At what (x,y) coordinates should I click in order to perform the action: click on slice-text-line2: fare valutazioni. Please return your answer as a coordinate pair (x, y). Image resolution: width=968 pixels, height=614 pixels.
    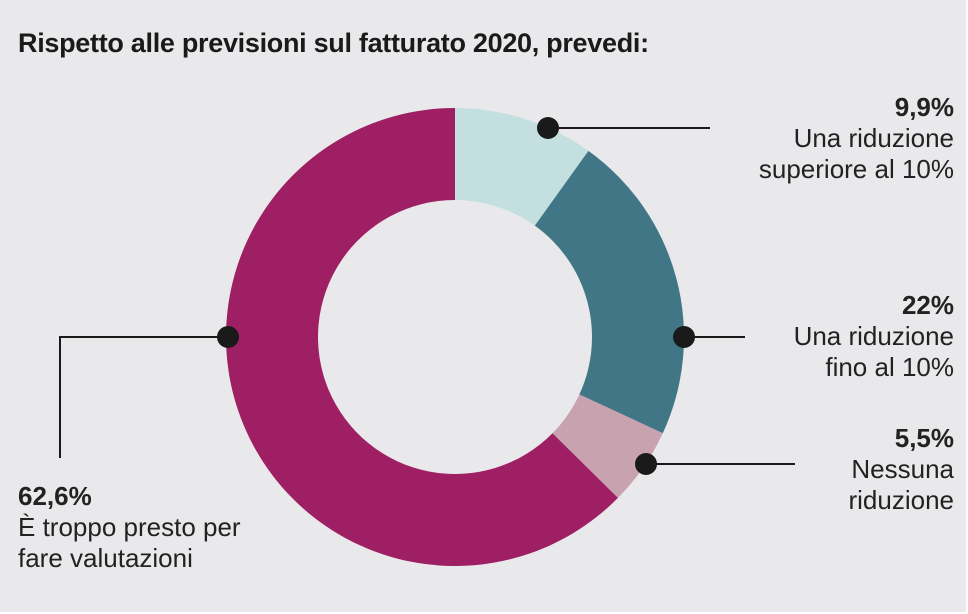
    Looking at the image, I should click on (105, 558).